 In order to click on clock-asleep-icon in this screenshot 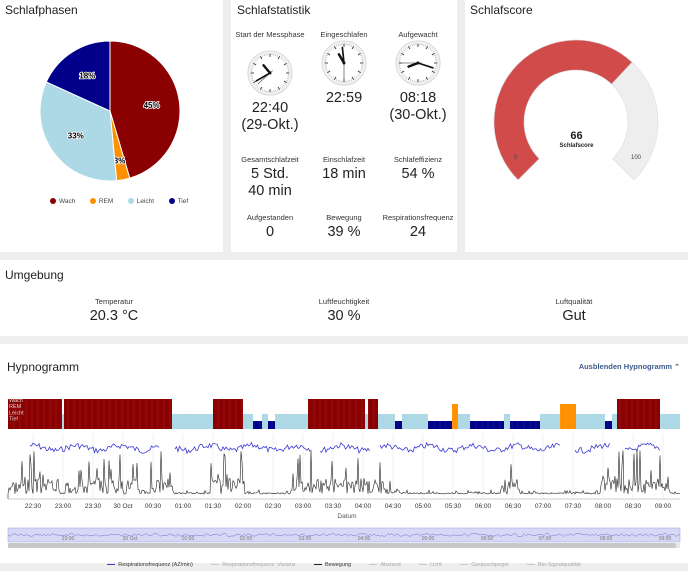, I will do `click(344, 63)`.